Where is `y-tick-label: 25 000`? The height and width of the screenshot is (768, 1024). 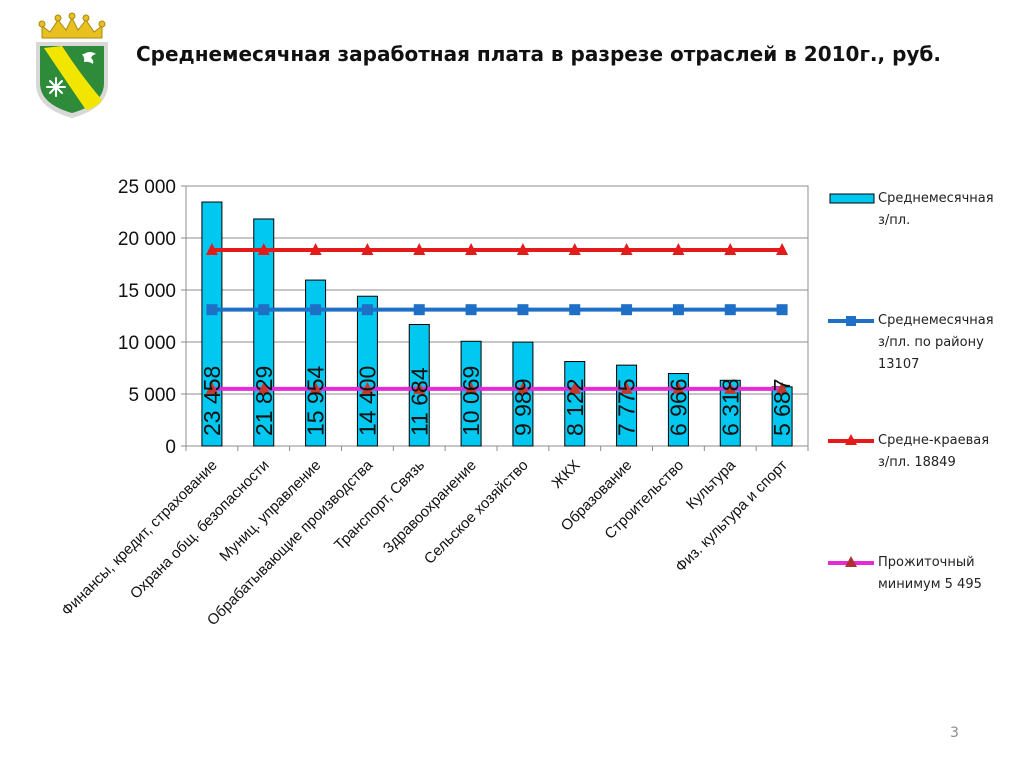 y-tick-label: 25 000 is located at coordinates (147, 187).